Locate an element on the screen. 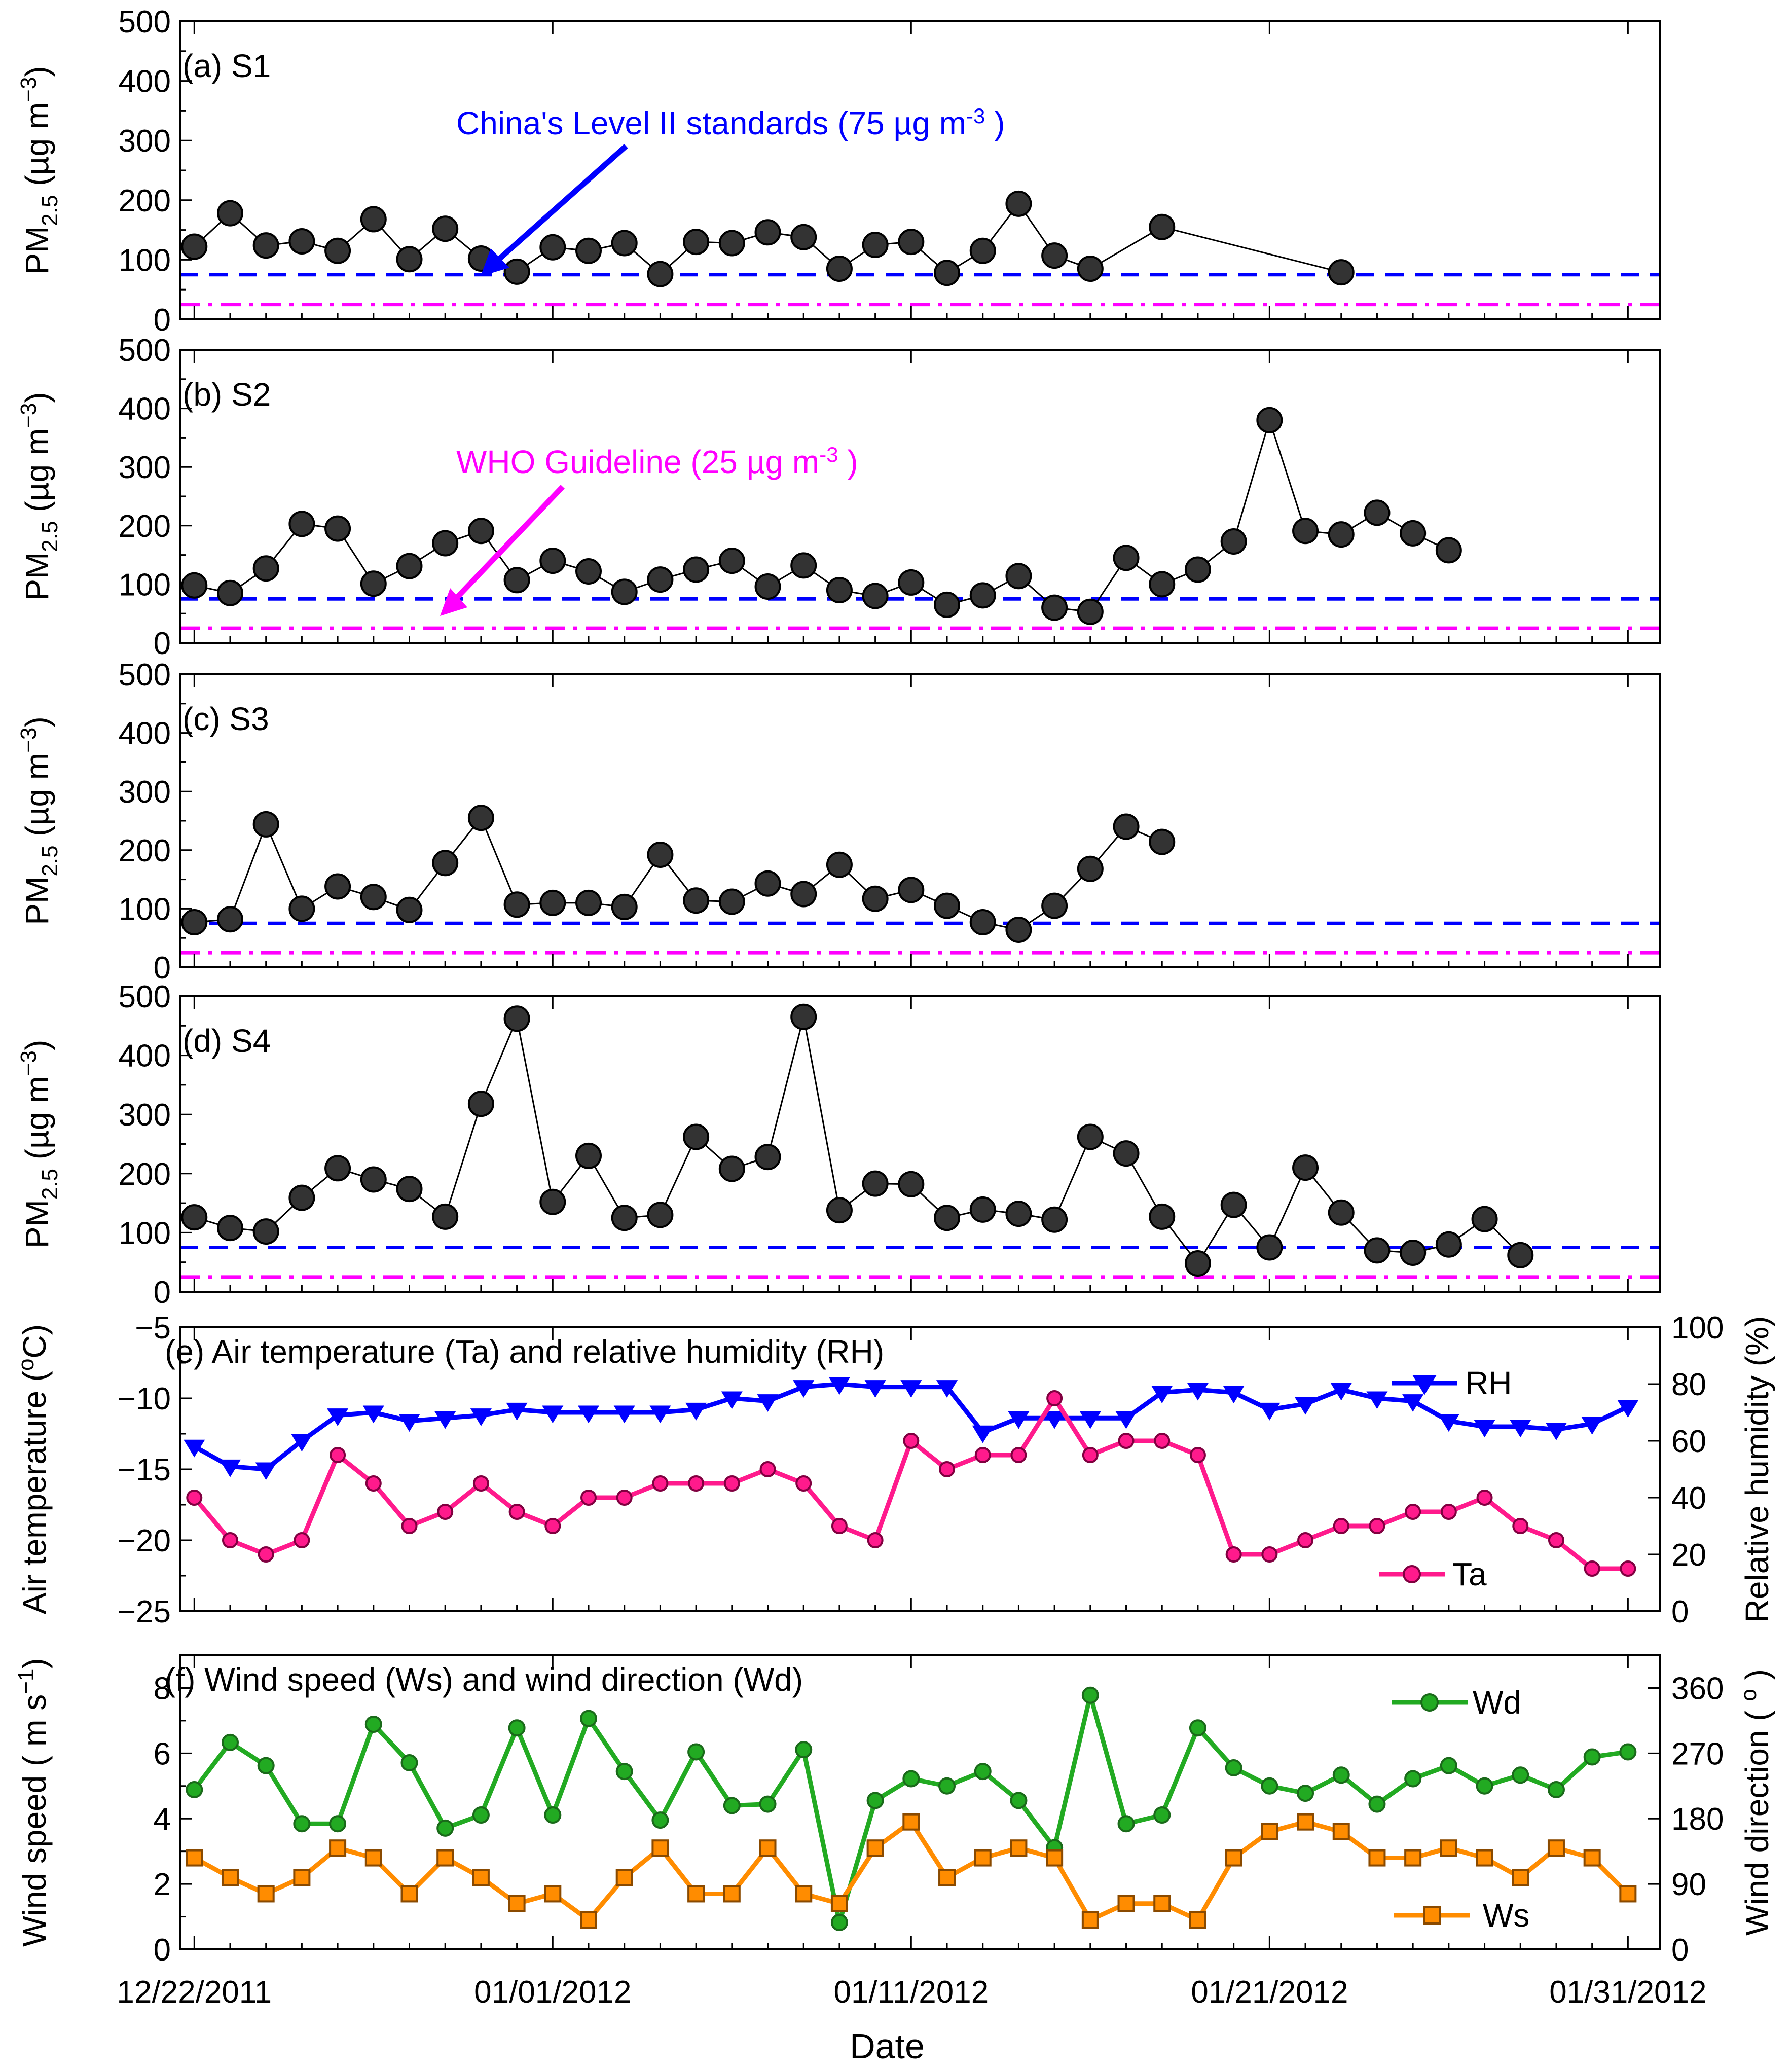 The width and height of the screenshot is (1792, 2069). legend-ws: Ws is located at coordinates (1461, 1915).